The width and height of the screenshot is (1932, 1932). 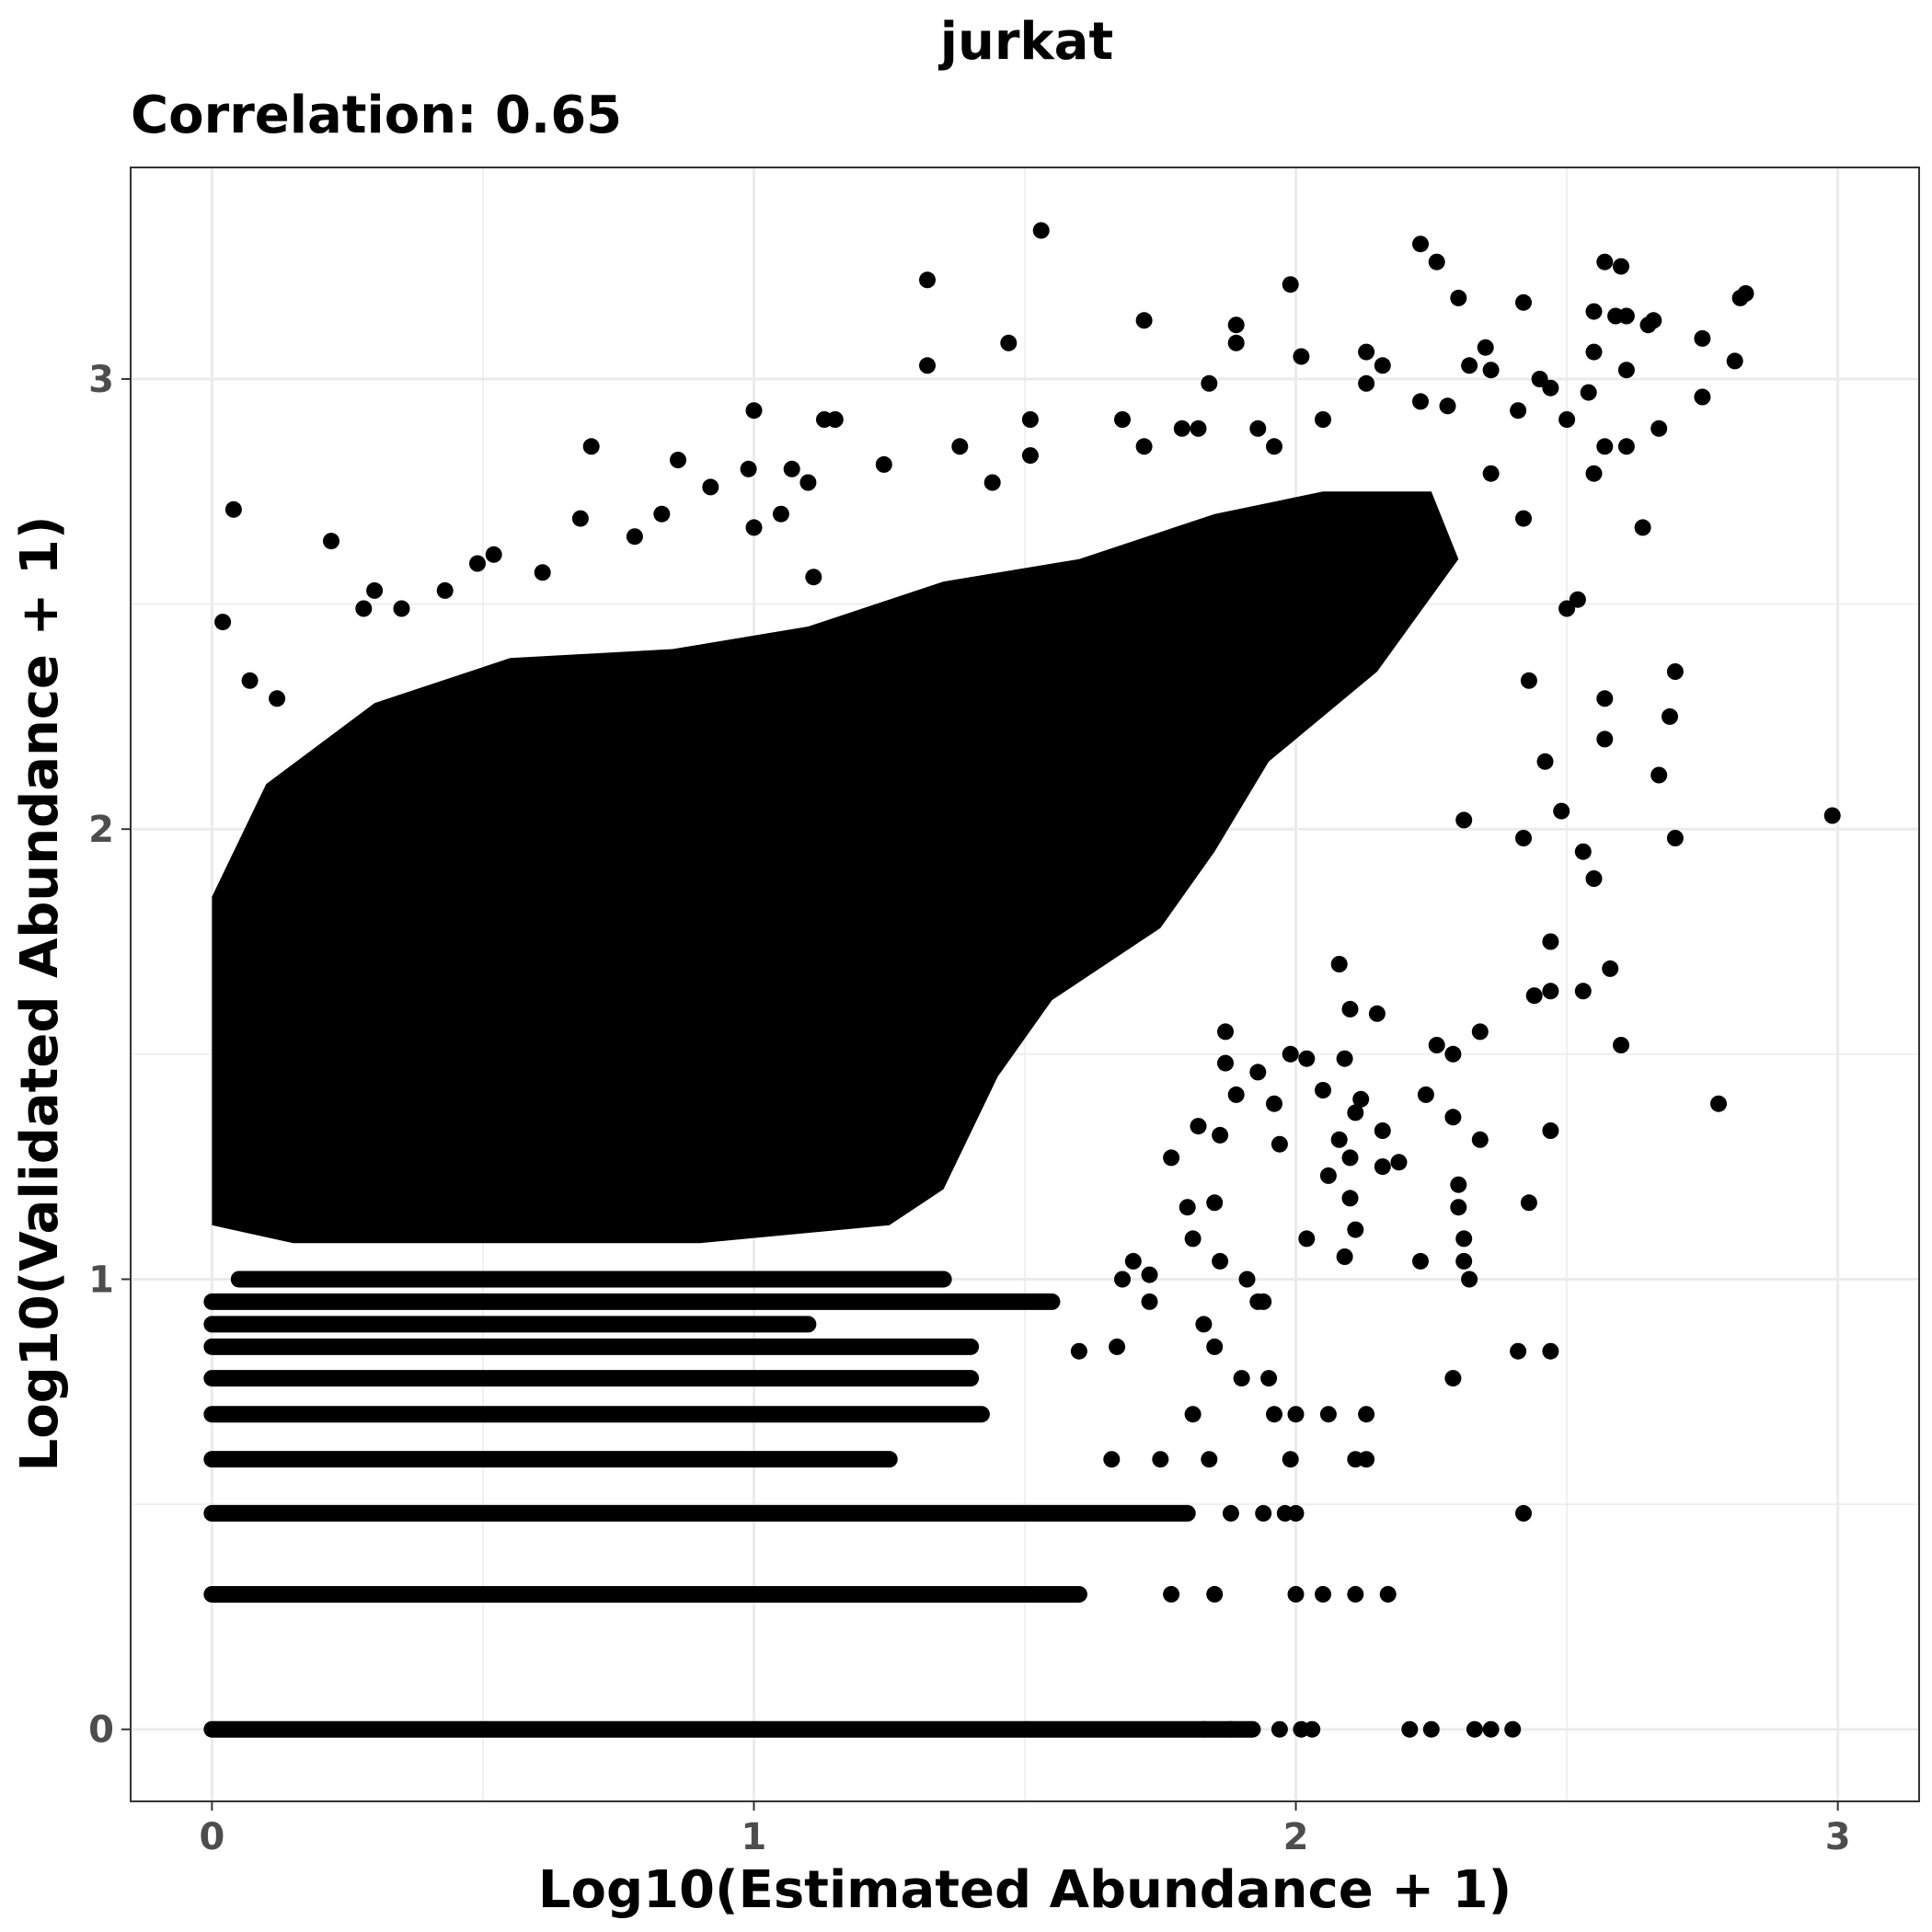 I want to click on chart-title: jurkat, so click(x=1025, y=42).